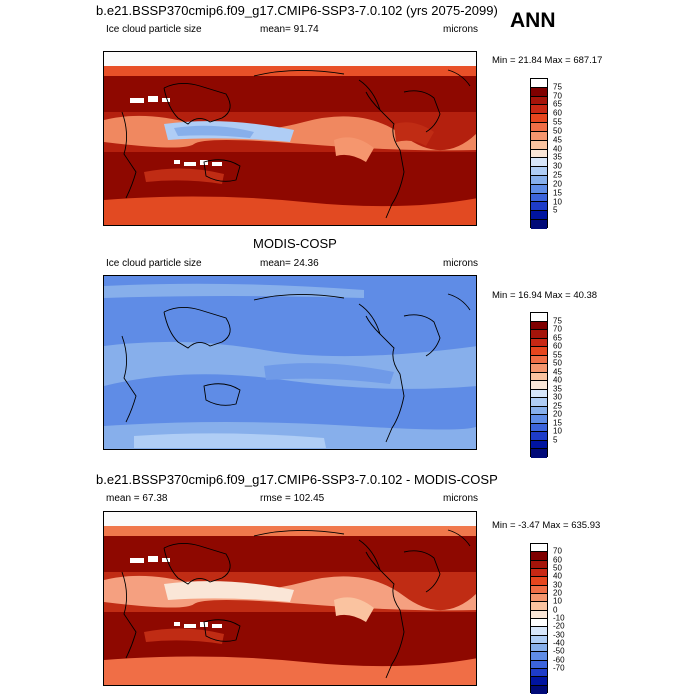  Describe the element at coordinates (555, 210) in the screenshot. I see `colorbar-tick-label: 5` at that location.